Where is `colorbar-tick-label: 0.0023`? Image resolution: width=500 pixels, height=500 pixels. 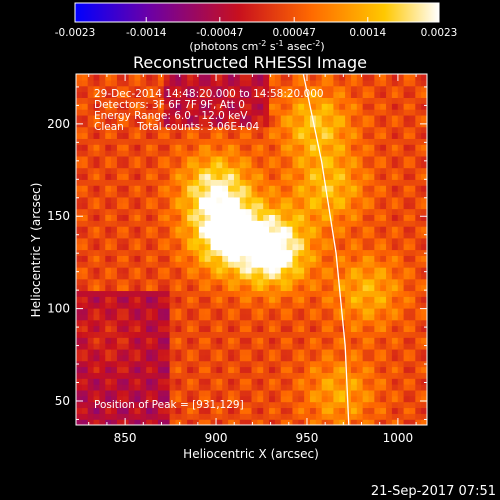 colorbar-tick-label: 0.0023 is located at coordinates (439, 33).